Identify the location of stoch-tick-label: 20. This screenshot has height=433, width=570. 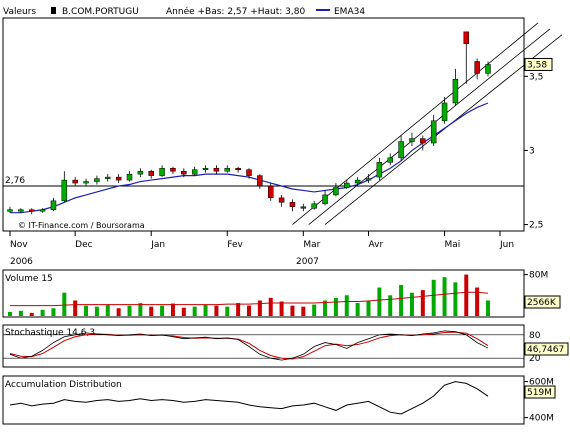
(535, 359).